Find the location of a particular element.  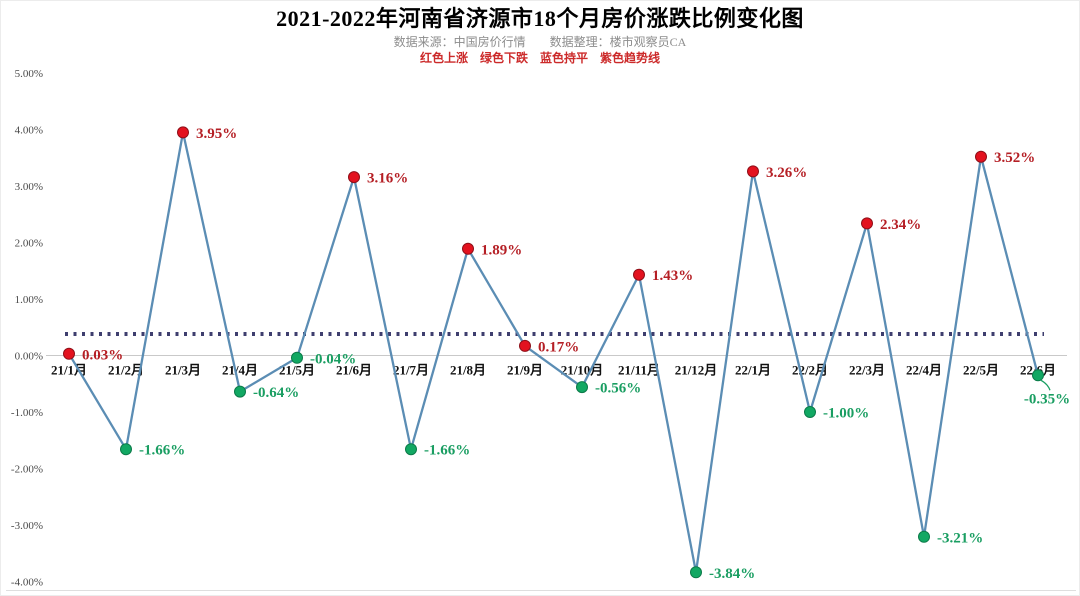

color-legend-line: 红色上涨 绿色下跌 蓝色持平 紫色趋势线 is located at coordinates (539, 58).